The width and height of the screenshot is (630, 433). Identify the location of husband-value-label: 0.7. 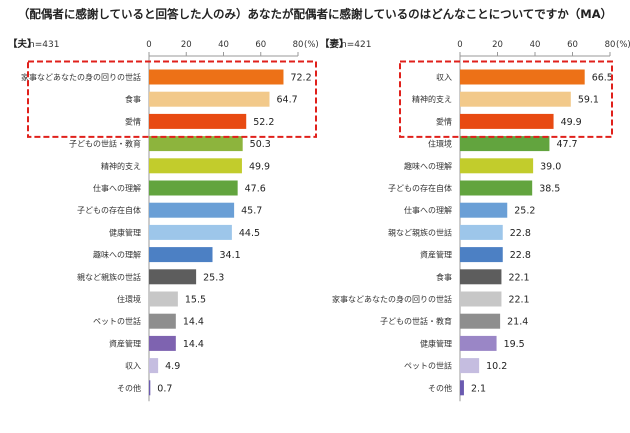
(164, 388).